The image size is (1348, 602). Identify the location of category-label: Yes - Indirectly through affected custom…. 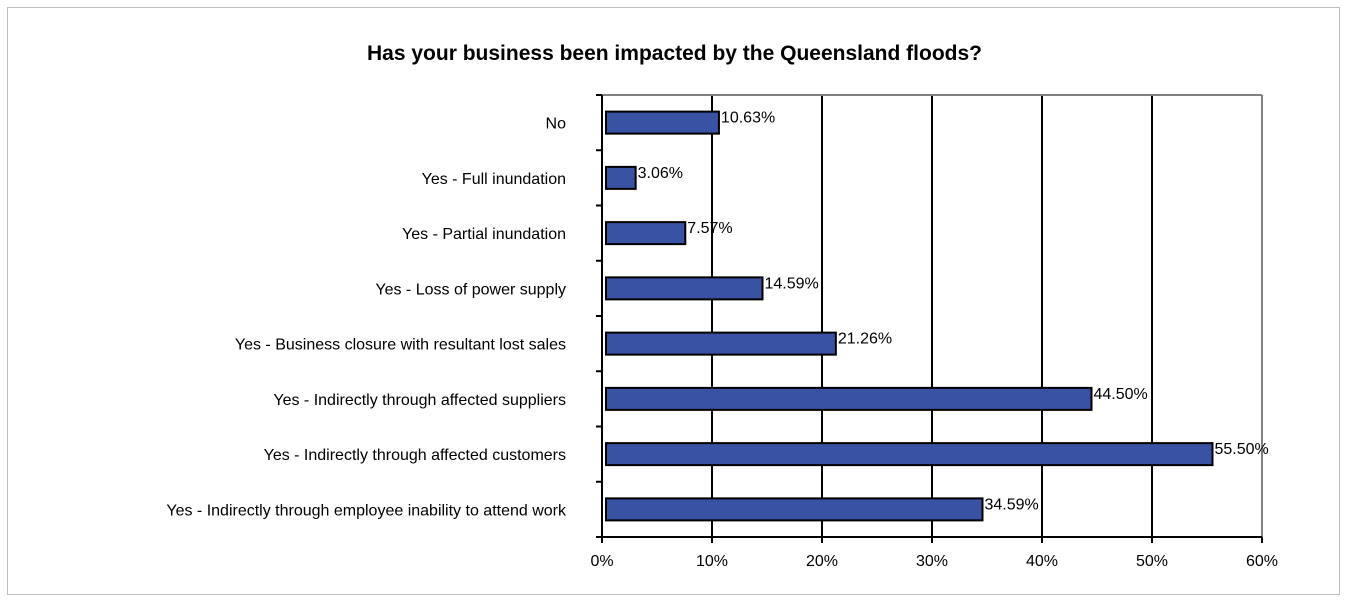
(415, 455).